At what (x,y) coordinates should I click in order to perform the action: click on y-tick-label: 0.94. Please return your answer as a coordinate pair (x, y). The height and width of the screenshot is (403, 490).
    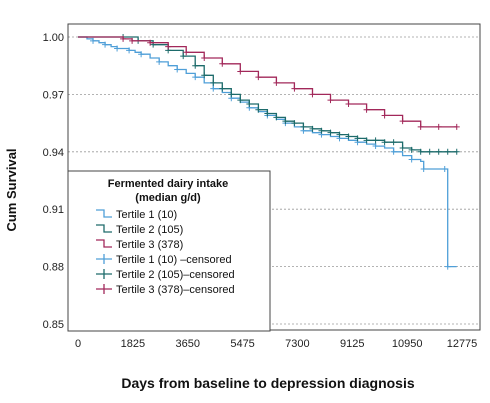
    Looking at the image, I should click on (53, 153).